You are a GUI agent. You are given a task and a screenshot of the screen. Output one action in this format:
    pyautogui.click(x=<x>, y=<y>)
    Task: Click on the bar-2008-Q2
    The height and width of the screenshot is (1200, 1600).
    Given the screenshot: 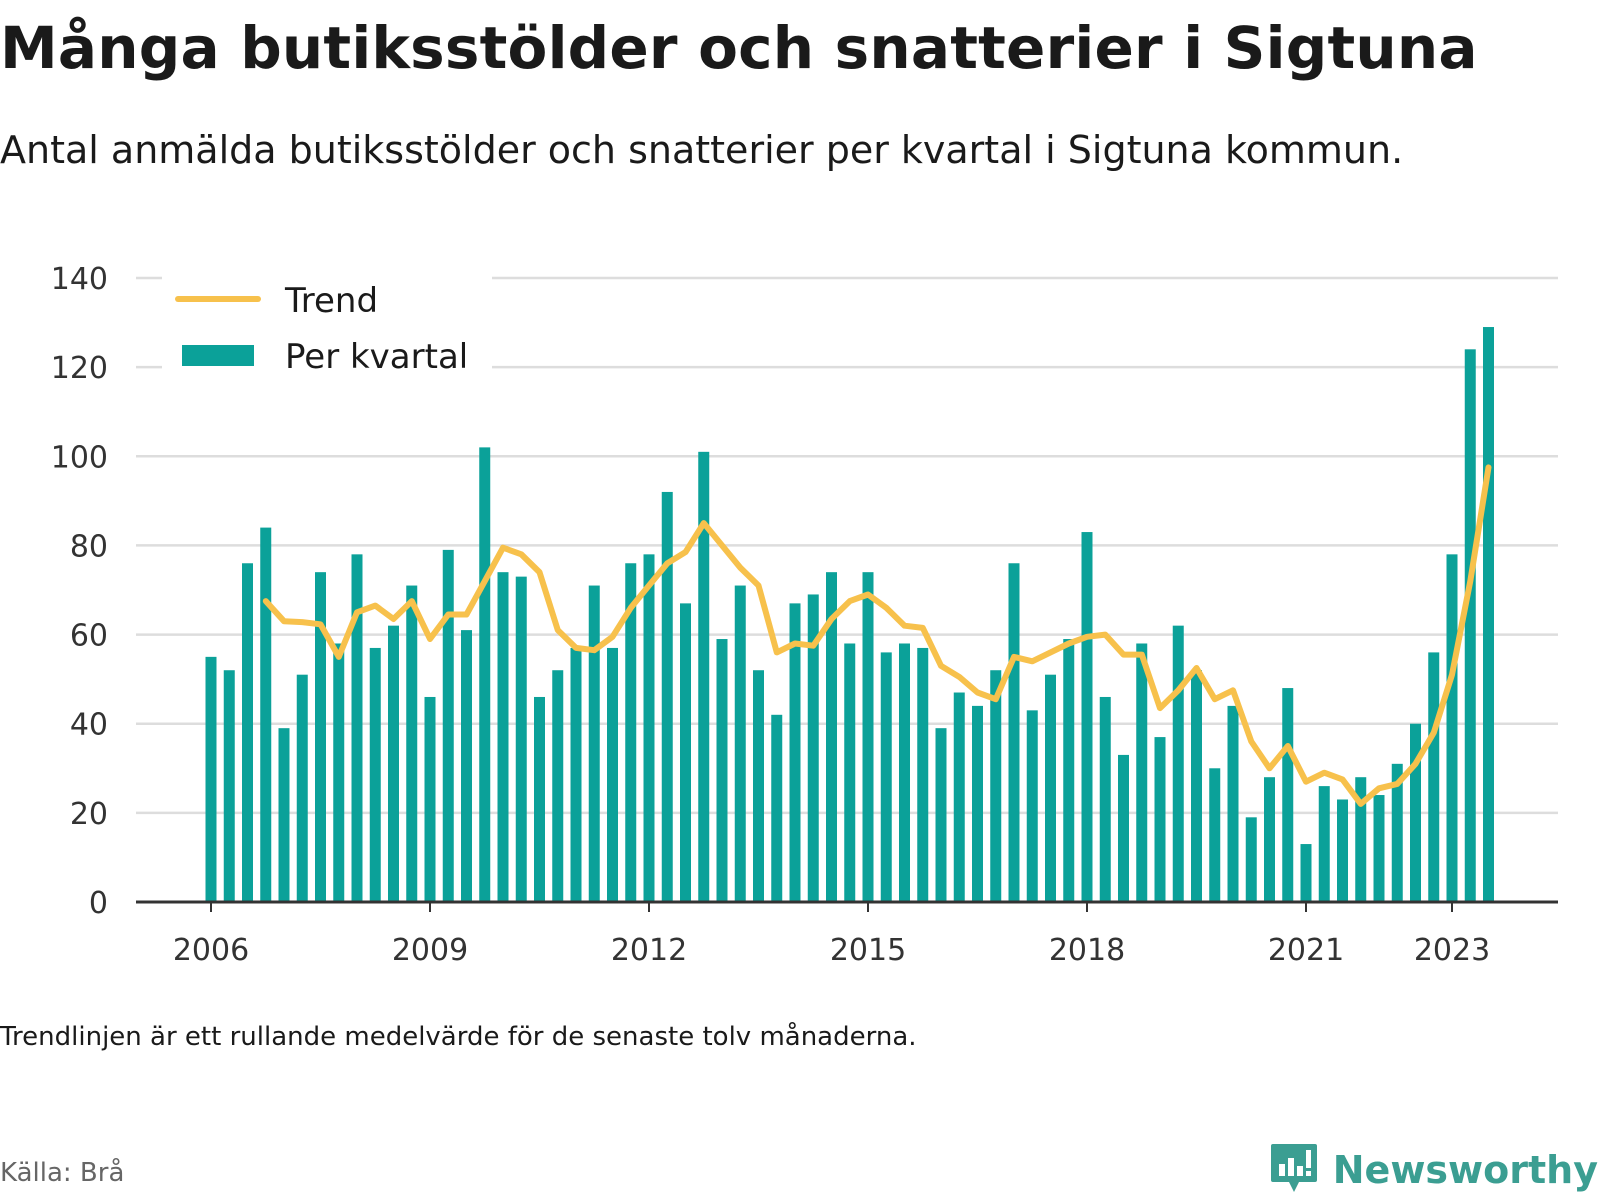 What is the action you would take?
    pyautogui.click(x=375, y=774)
    